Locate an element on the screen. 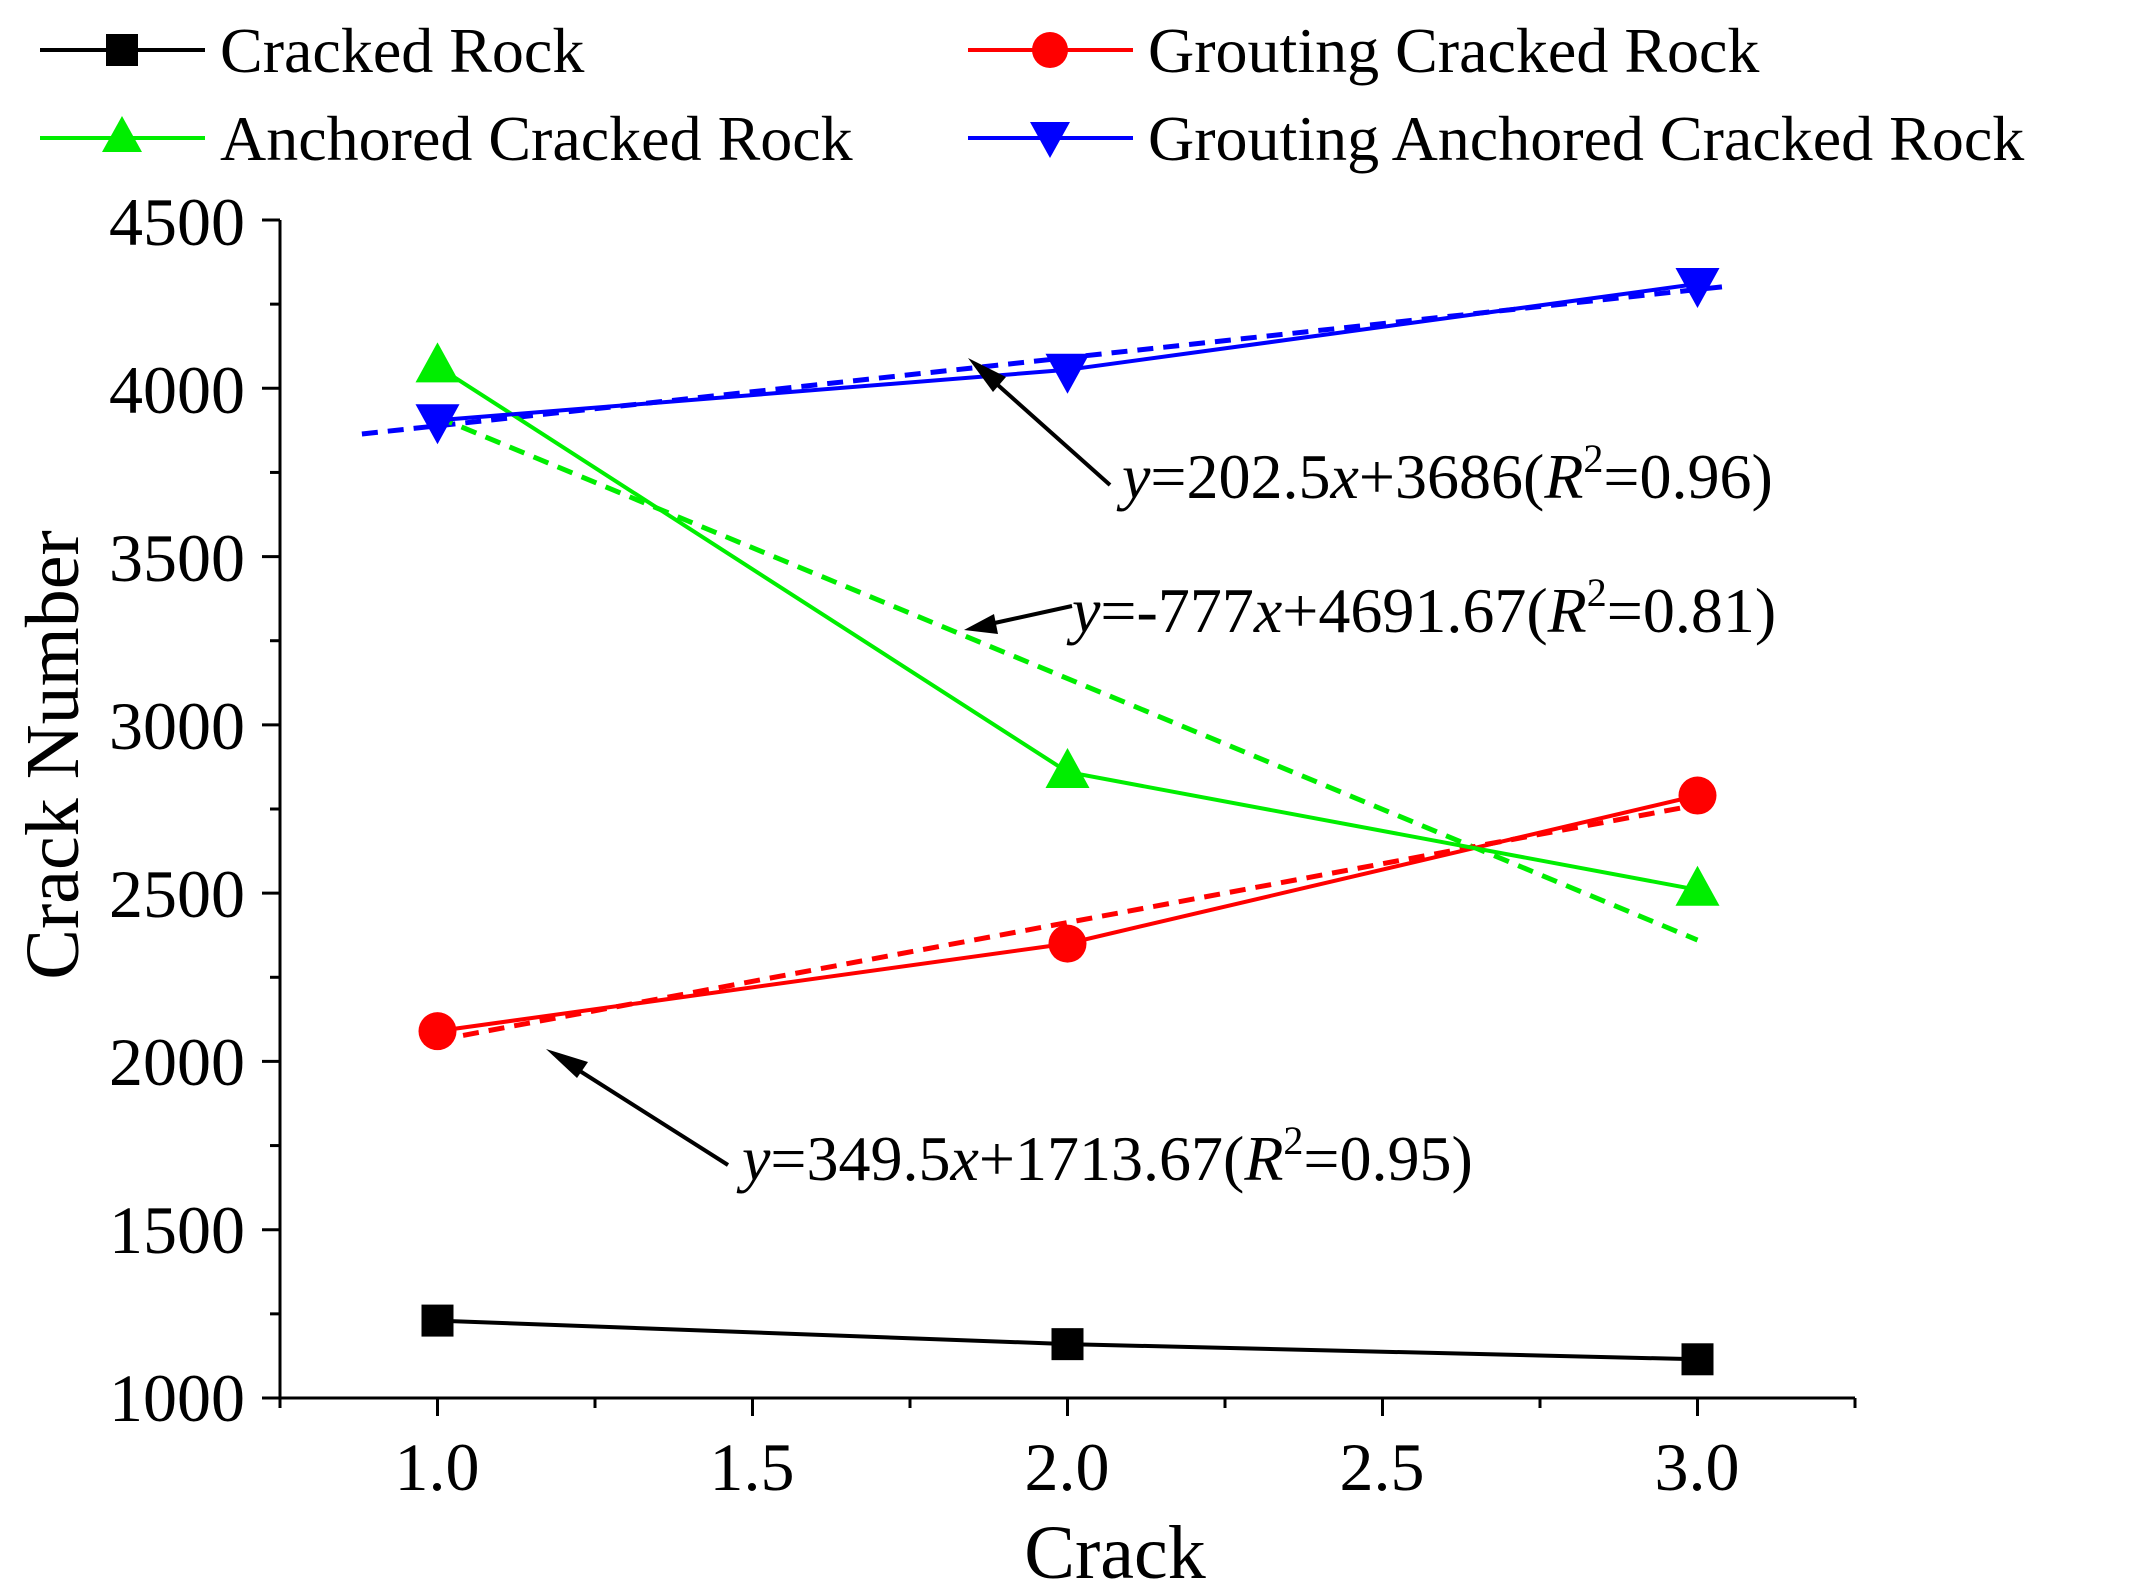  y-tick-label: 2500 is located at coordinates (177, 894).